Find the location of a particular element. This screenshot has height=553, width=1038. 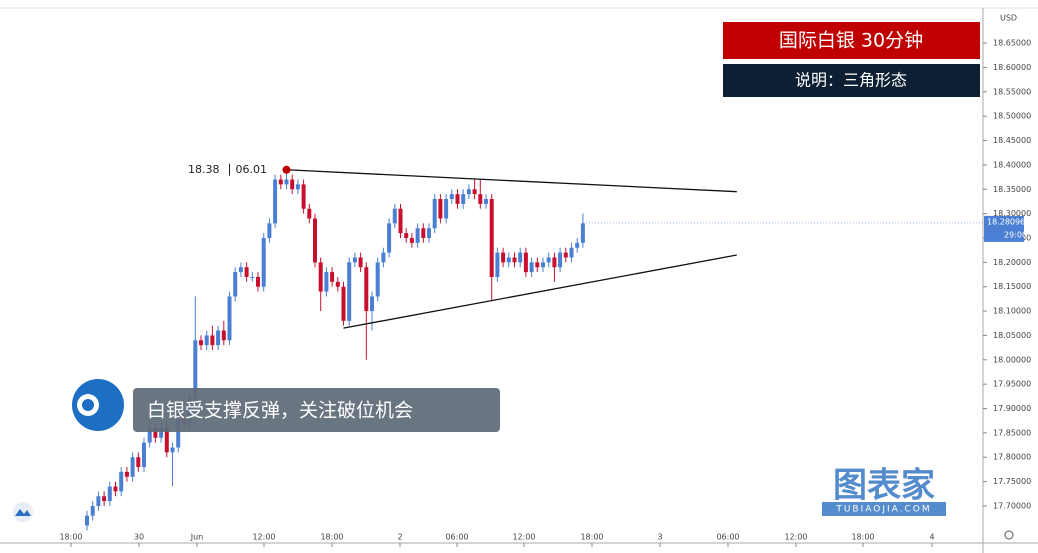

currency: USD is located at coordinates (1008, 18).